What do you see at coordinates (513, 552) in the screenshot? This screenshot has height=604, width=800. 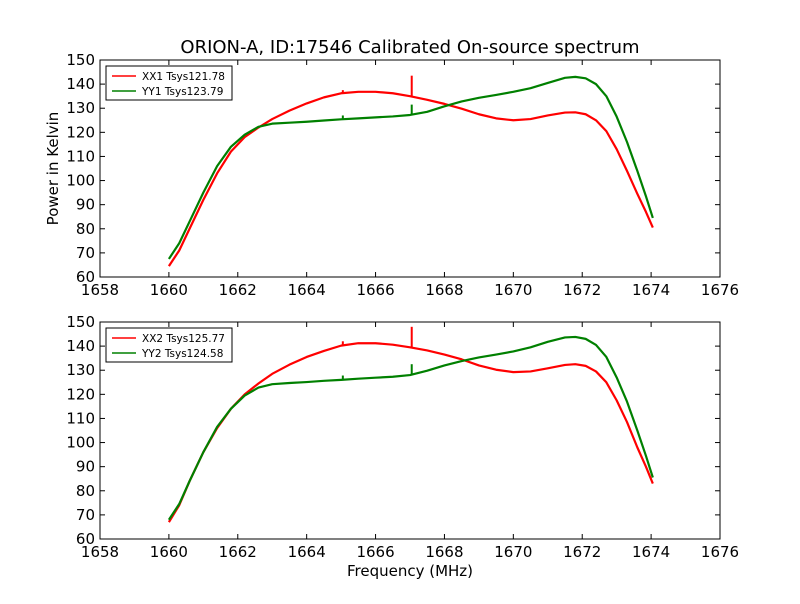 I see `x-tick-label-1-6: 1670` at bounding box center [513, 552].